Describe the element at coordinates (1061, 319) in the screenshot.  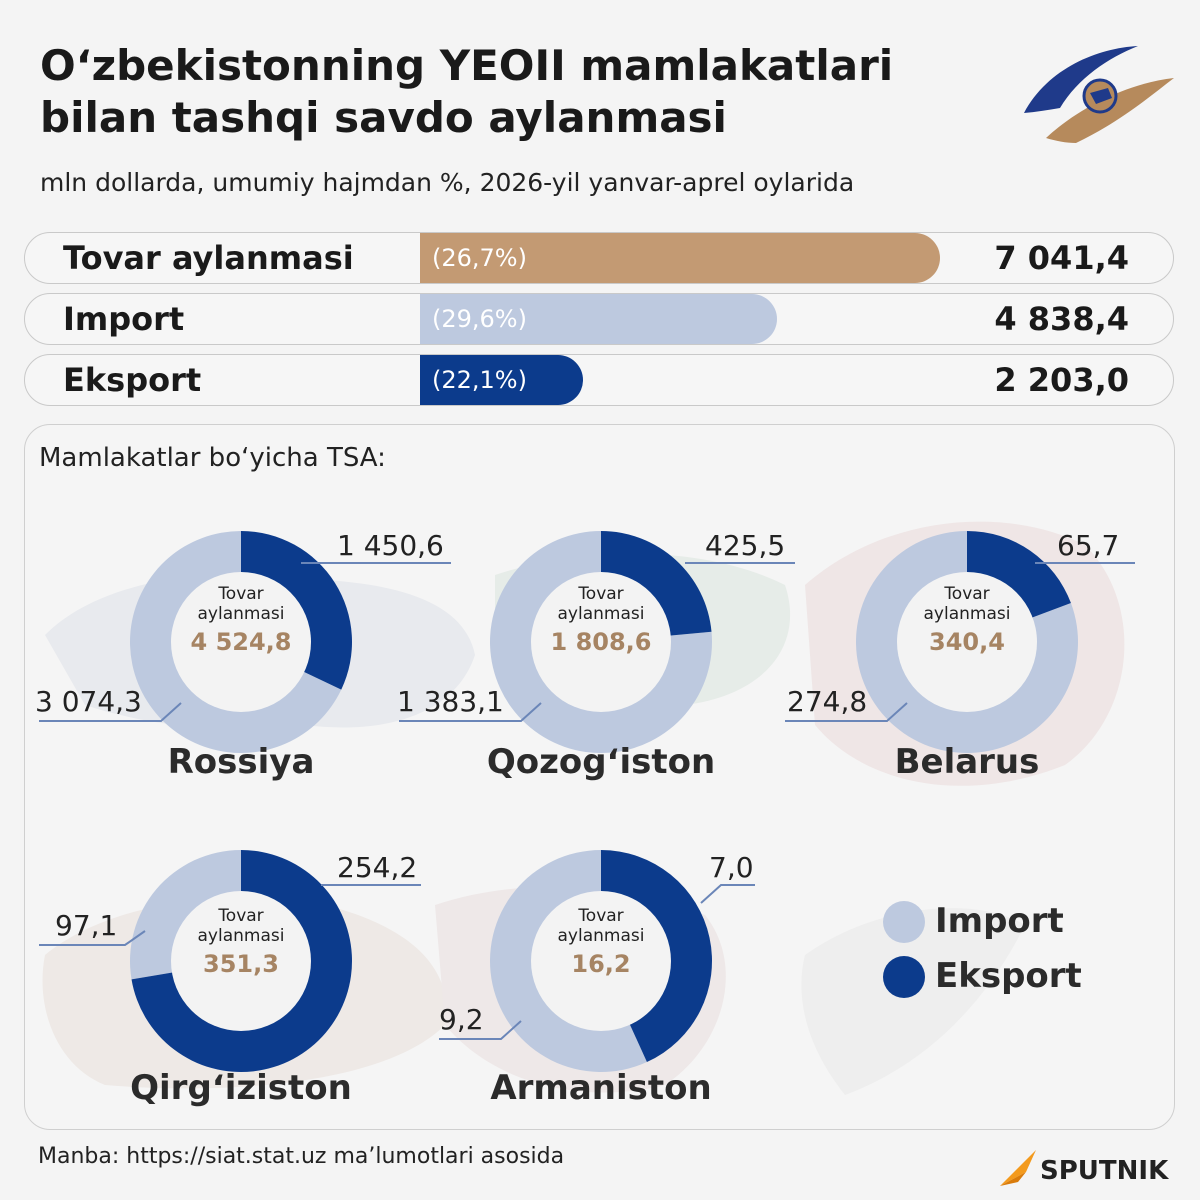
I see `summary-value: 4 838,4` at that location.